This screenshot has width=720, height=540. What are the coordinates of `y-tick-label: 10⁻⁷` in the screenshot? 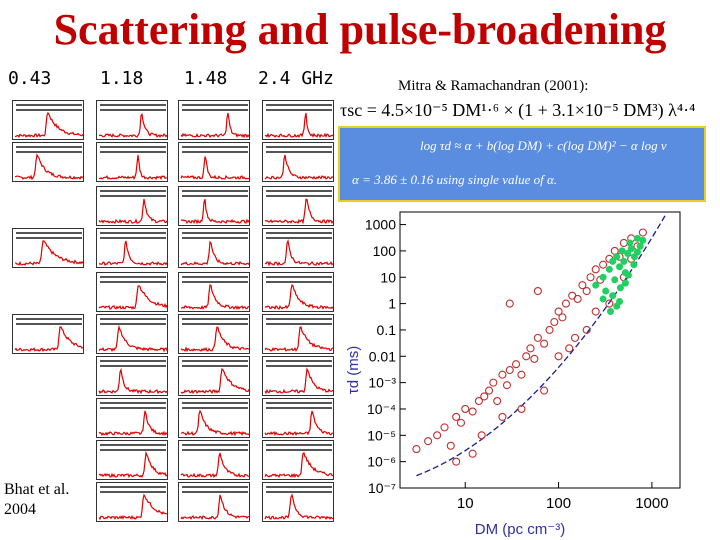 It's located at (382, 488).